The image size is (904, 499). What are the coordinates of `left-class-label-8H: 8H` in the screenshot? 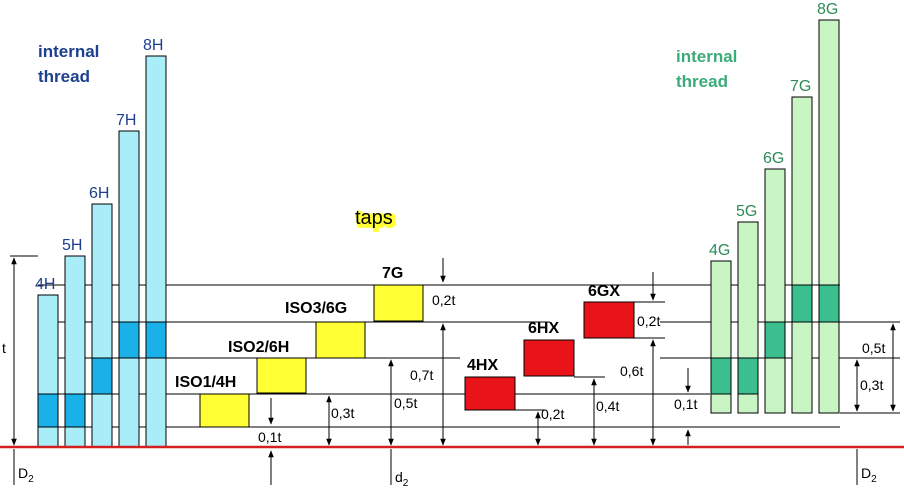 It's located at (153, 45).